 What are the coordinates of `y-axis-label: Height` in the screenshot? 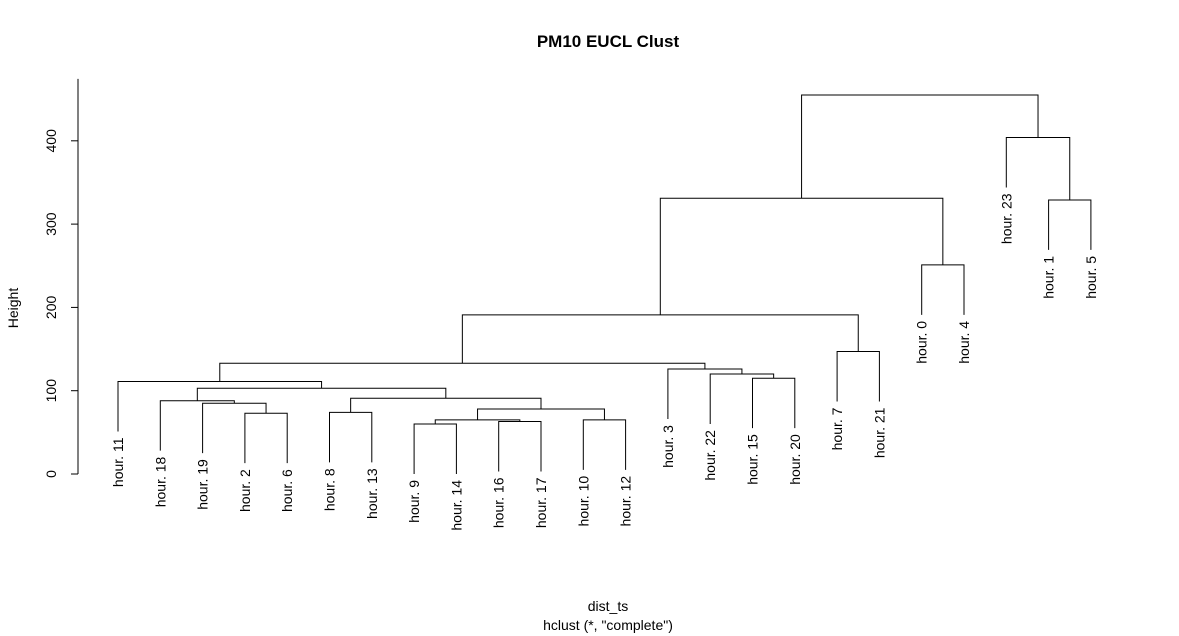 It's located at (13, 308).